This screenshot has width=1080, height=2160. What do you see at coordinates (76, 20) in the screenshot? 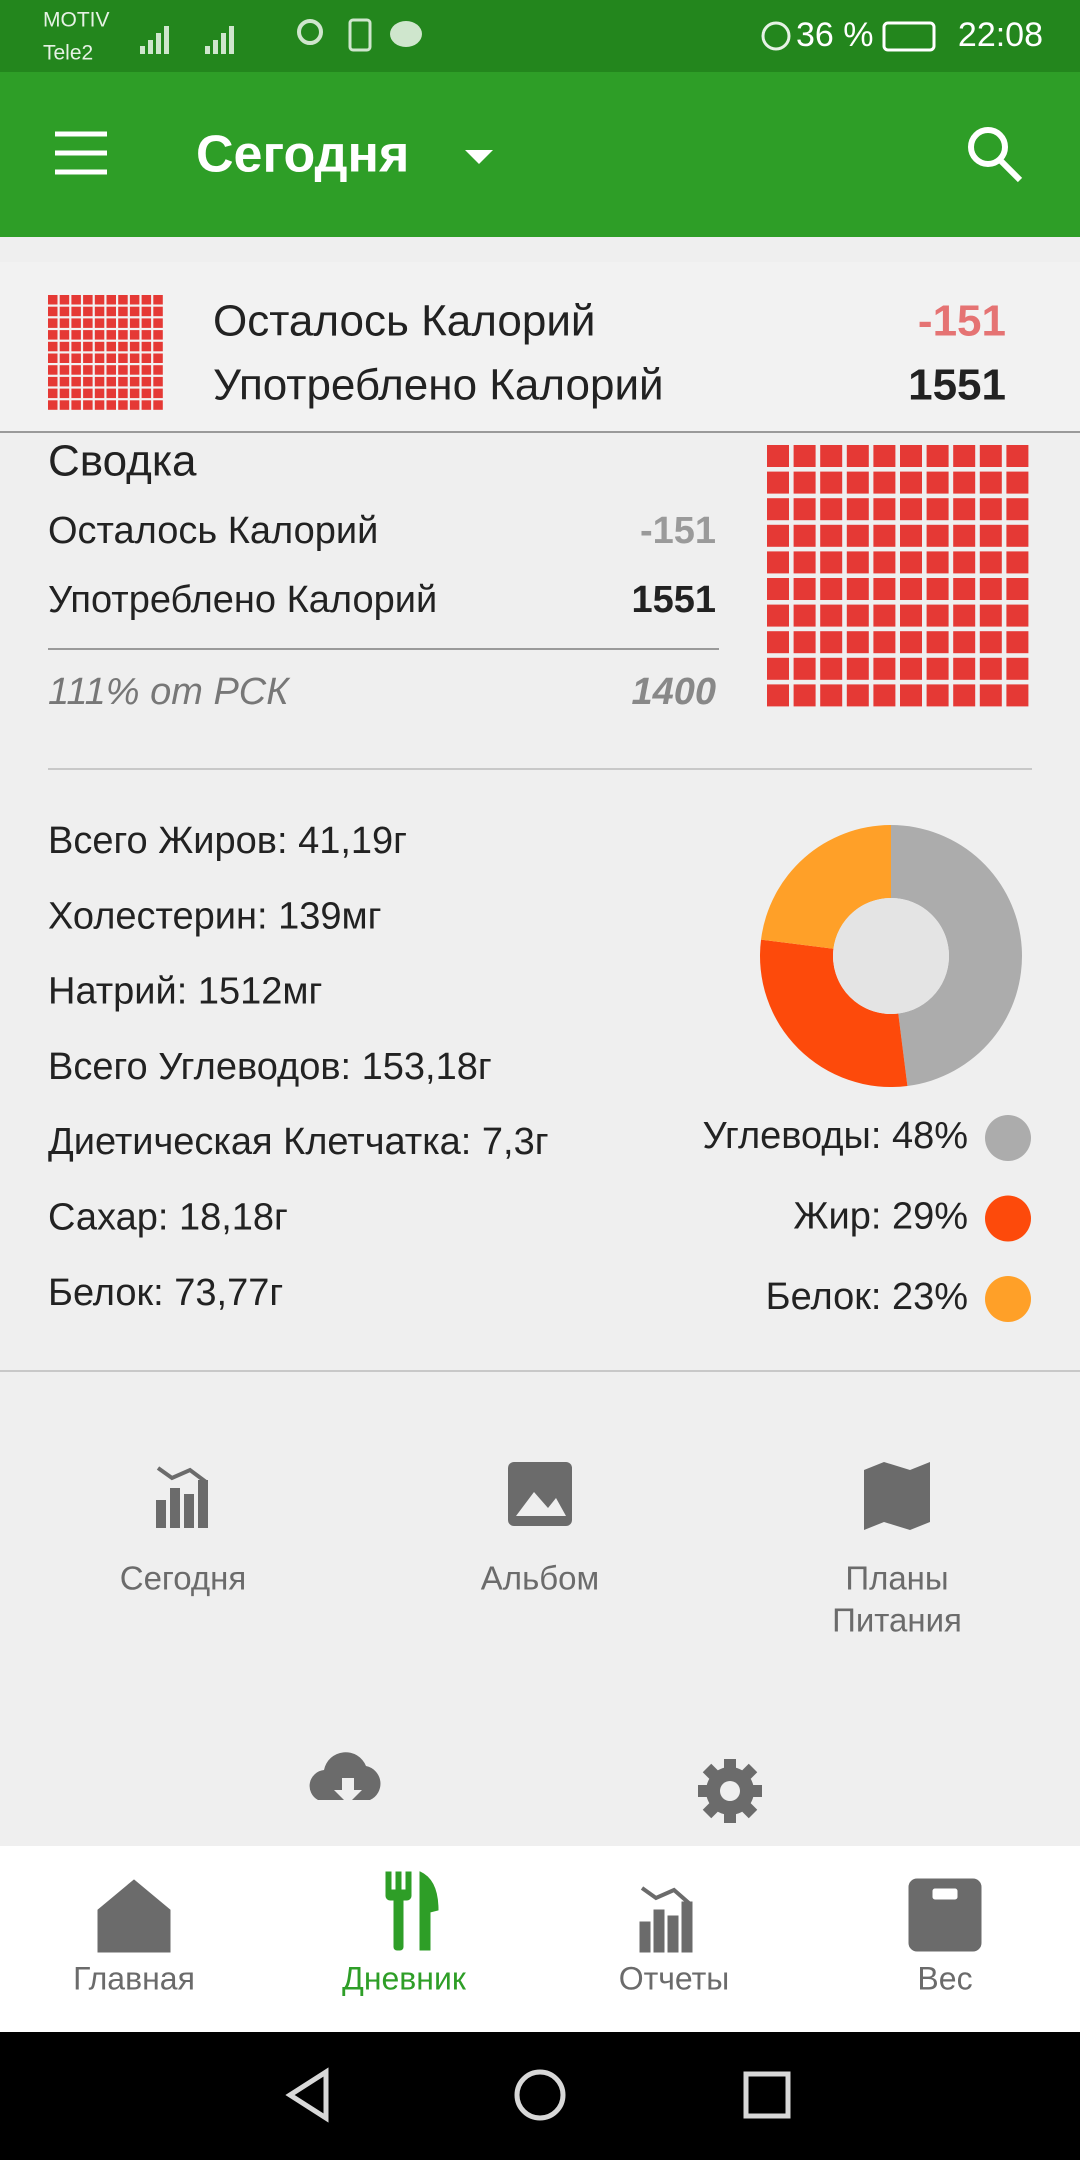
I see `carrier: MOTIV` at bounding box center [76, 20].